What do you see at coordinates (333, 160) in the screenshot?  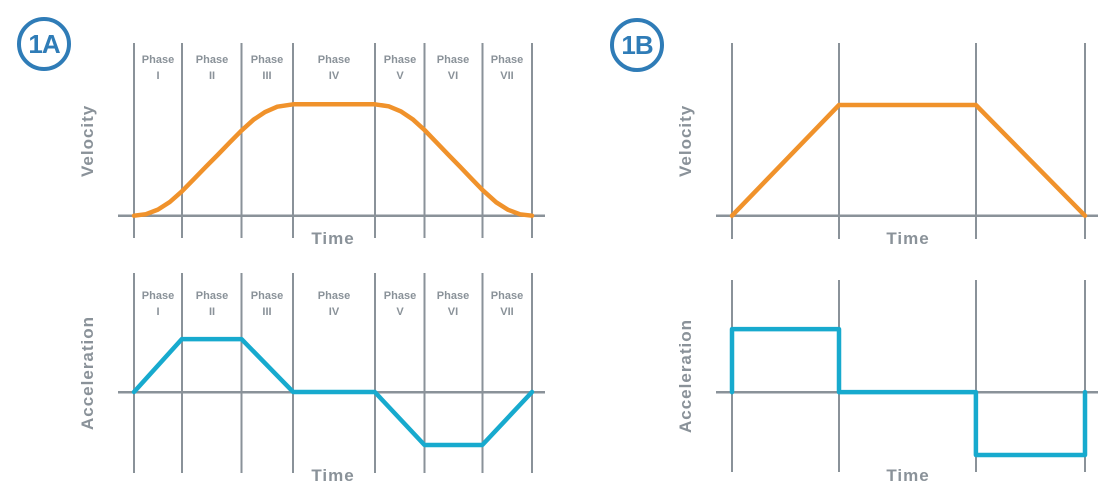 I see `fig1a_velocity-velocity-curve` at bounding box center [333, 160].